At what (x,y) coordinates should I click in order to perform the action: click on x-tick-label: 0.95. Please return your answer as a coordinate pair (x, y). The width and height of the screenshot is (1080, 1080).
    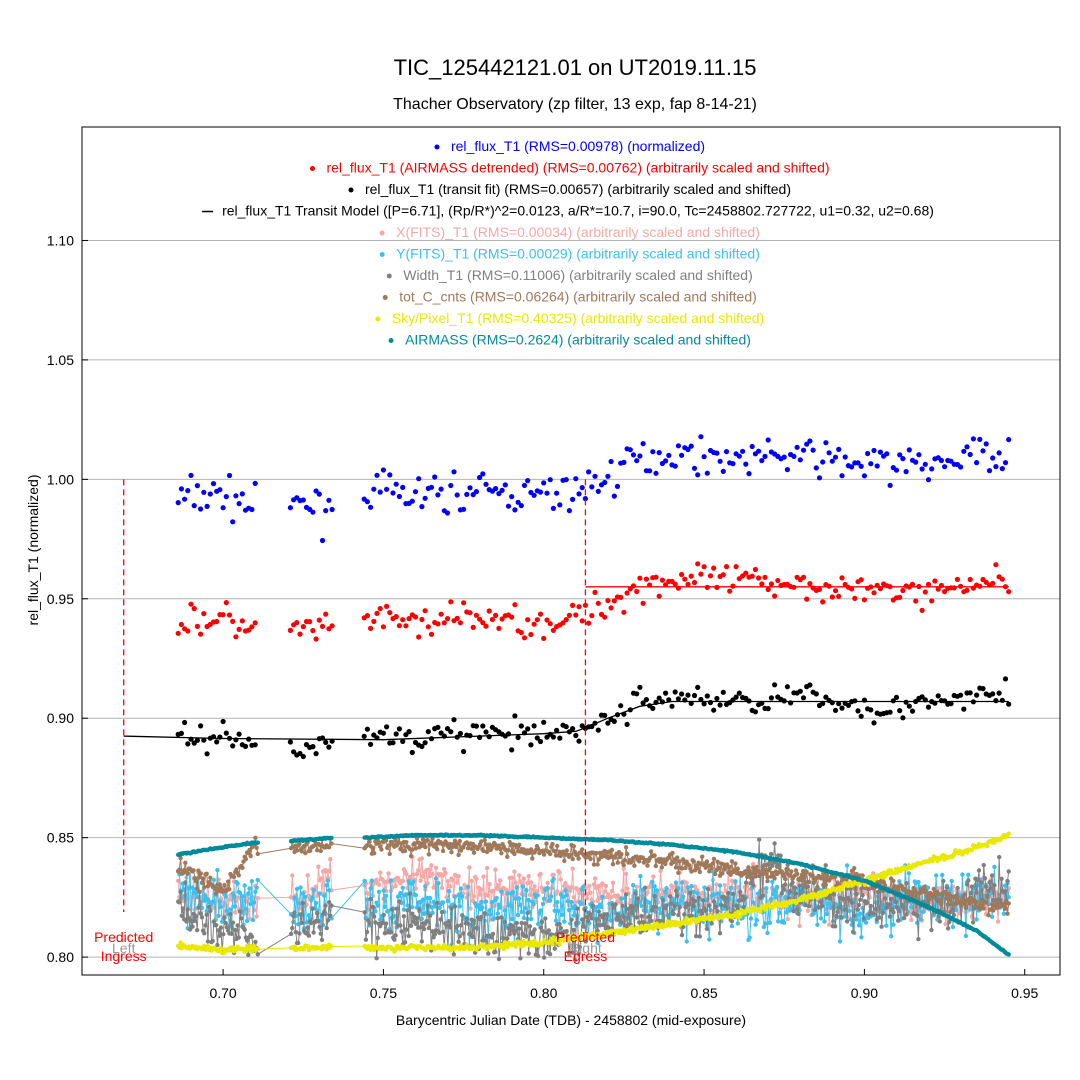
    Looking at the image, I should click on (1024, 993).